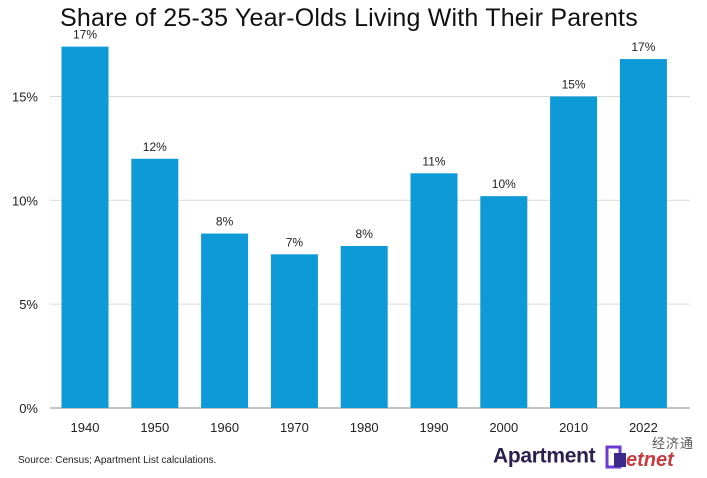  What do you see at coordinates (573, 427) in the screenshot?
I see `x-tick-label: 2010` at bounding box center [573, 427].